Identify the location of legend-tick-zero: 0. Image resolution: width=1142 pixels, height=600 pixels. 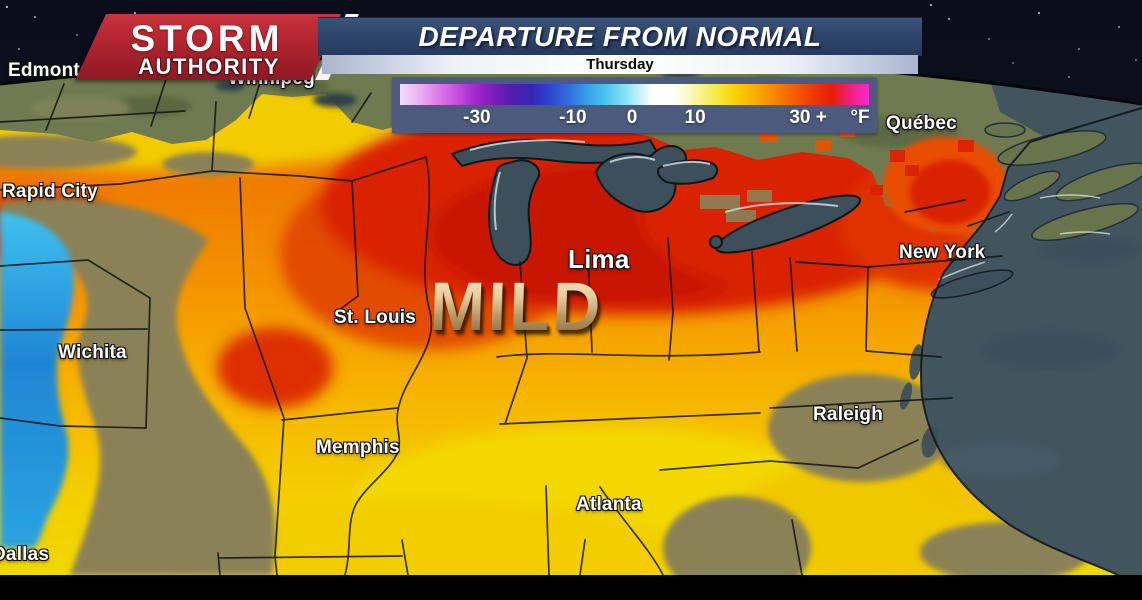
(632, 117).